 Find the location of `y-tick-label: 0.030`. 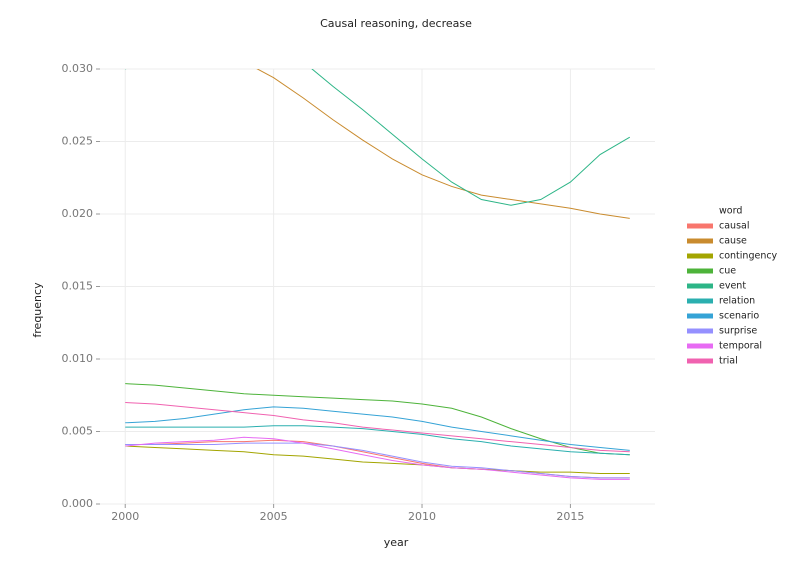

y-tick-label: 0.030 is located at coordinates (78, 68).